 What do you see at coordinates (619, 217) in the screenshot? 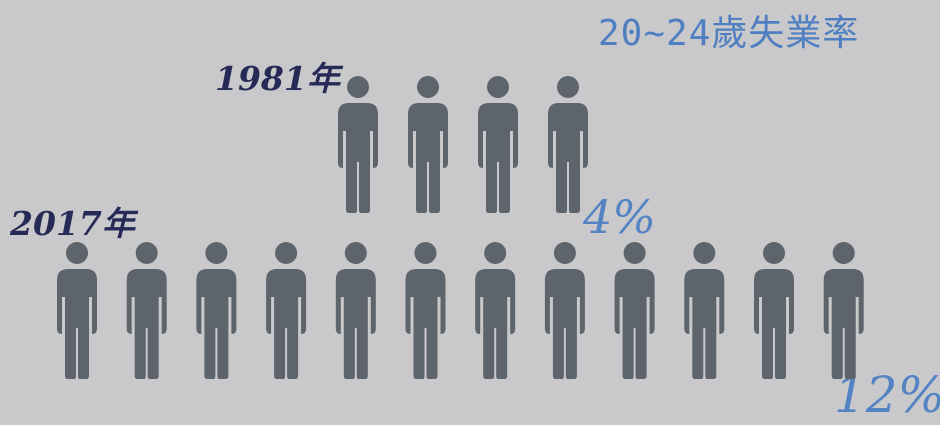
I see `value-label-1981: 4%` at bounding box center [619, 217].